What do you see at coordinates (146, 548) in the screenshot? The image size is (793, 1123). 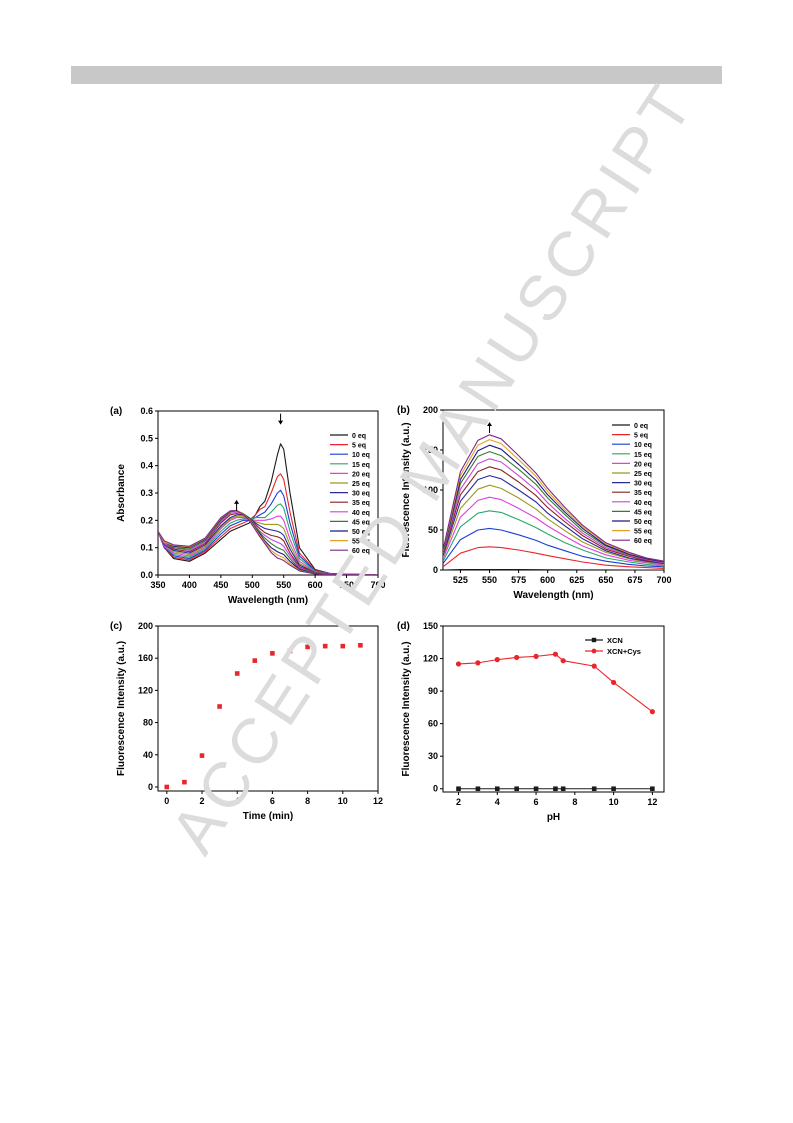 I see `y-tick-label: 0.1` at bounding box center [146, 548].